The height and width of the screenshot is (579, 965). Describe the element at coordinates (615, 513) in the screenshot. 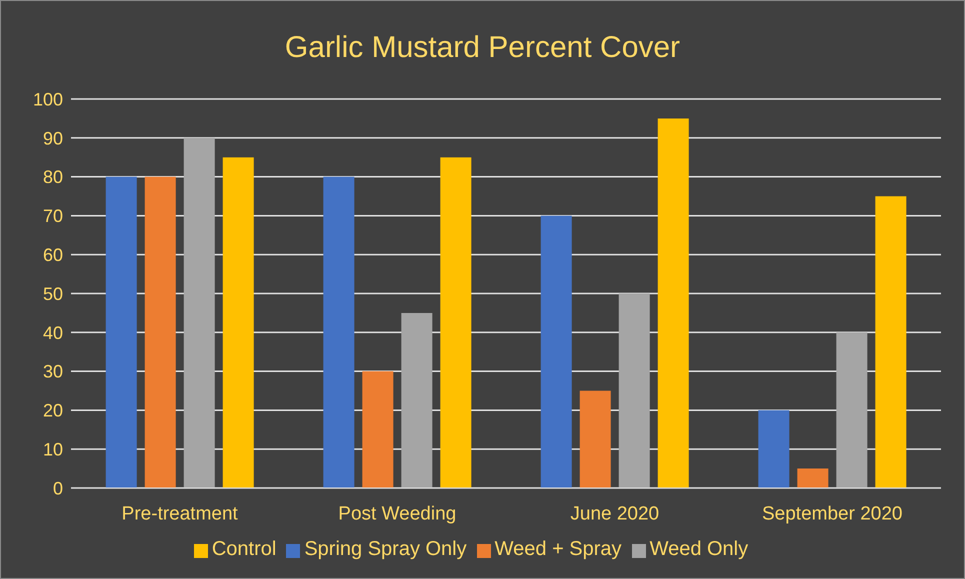

I see `x-tick-label: June 2020` at that location.